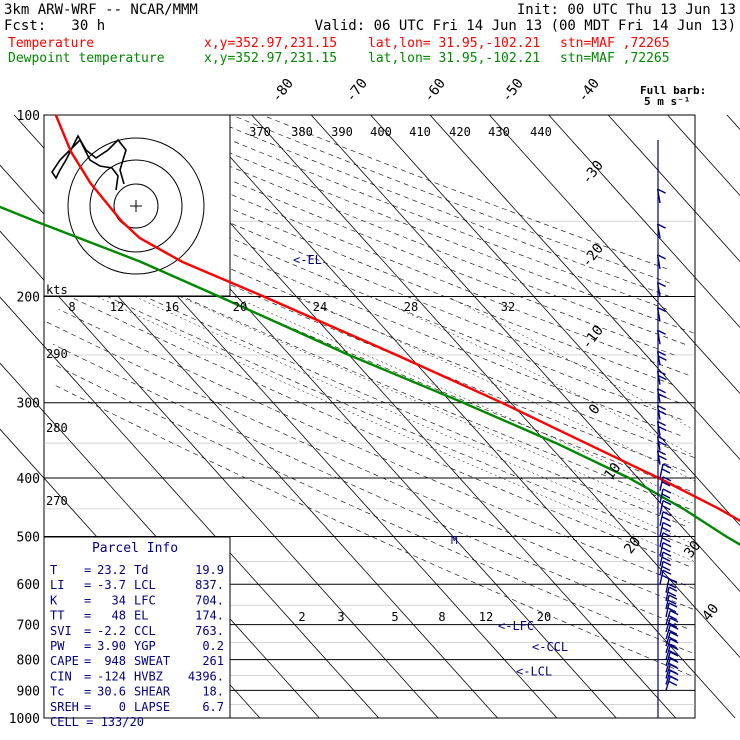  I want to click on level-marker: M, so click(454, 540).